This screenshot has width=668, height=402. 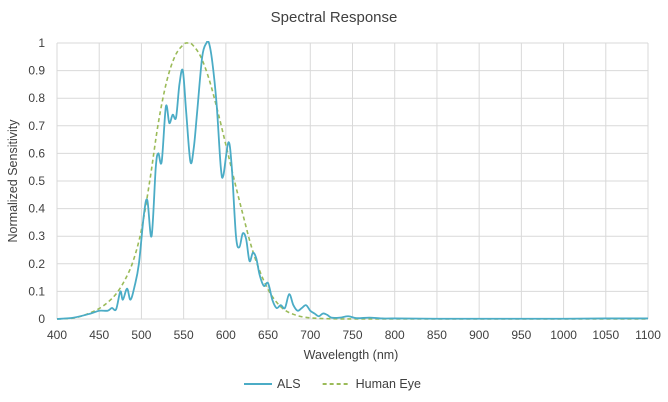 I want to click on x-tick-label: 1050, so click(x=605, y=335).